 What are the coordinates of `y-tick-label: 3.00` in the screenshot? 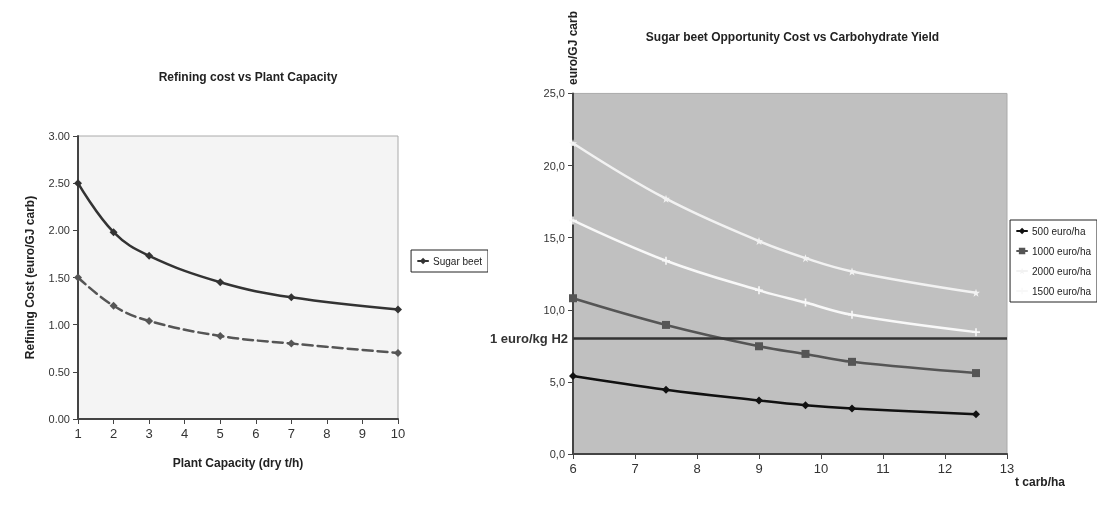 It's located at (59, 136).